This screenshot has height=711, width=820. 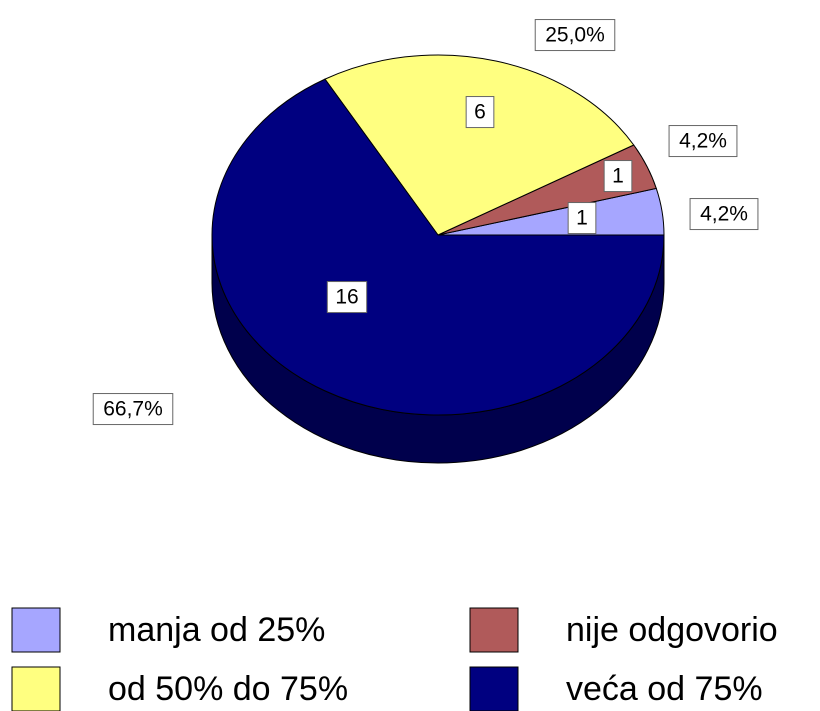 I want to click on legend-label: manja od 25%, so click(x=216, y=630).